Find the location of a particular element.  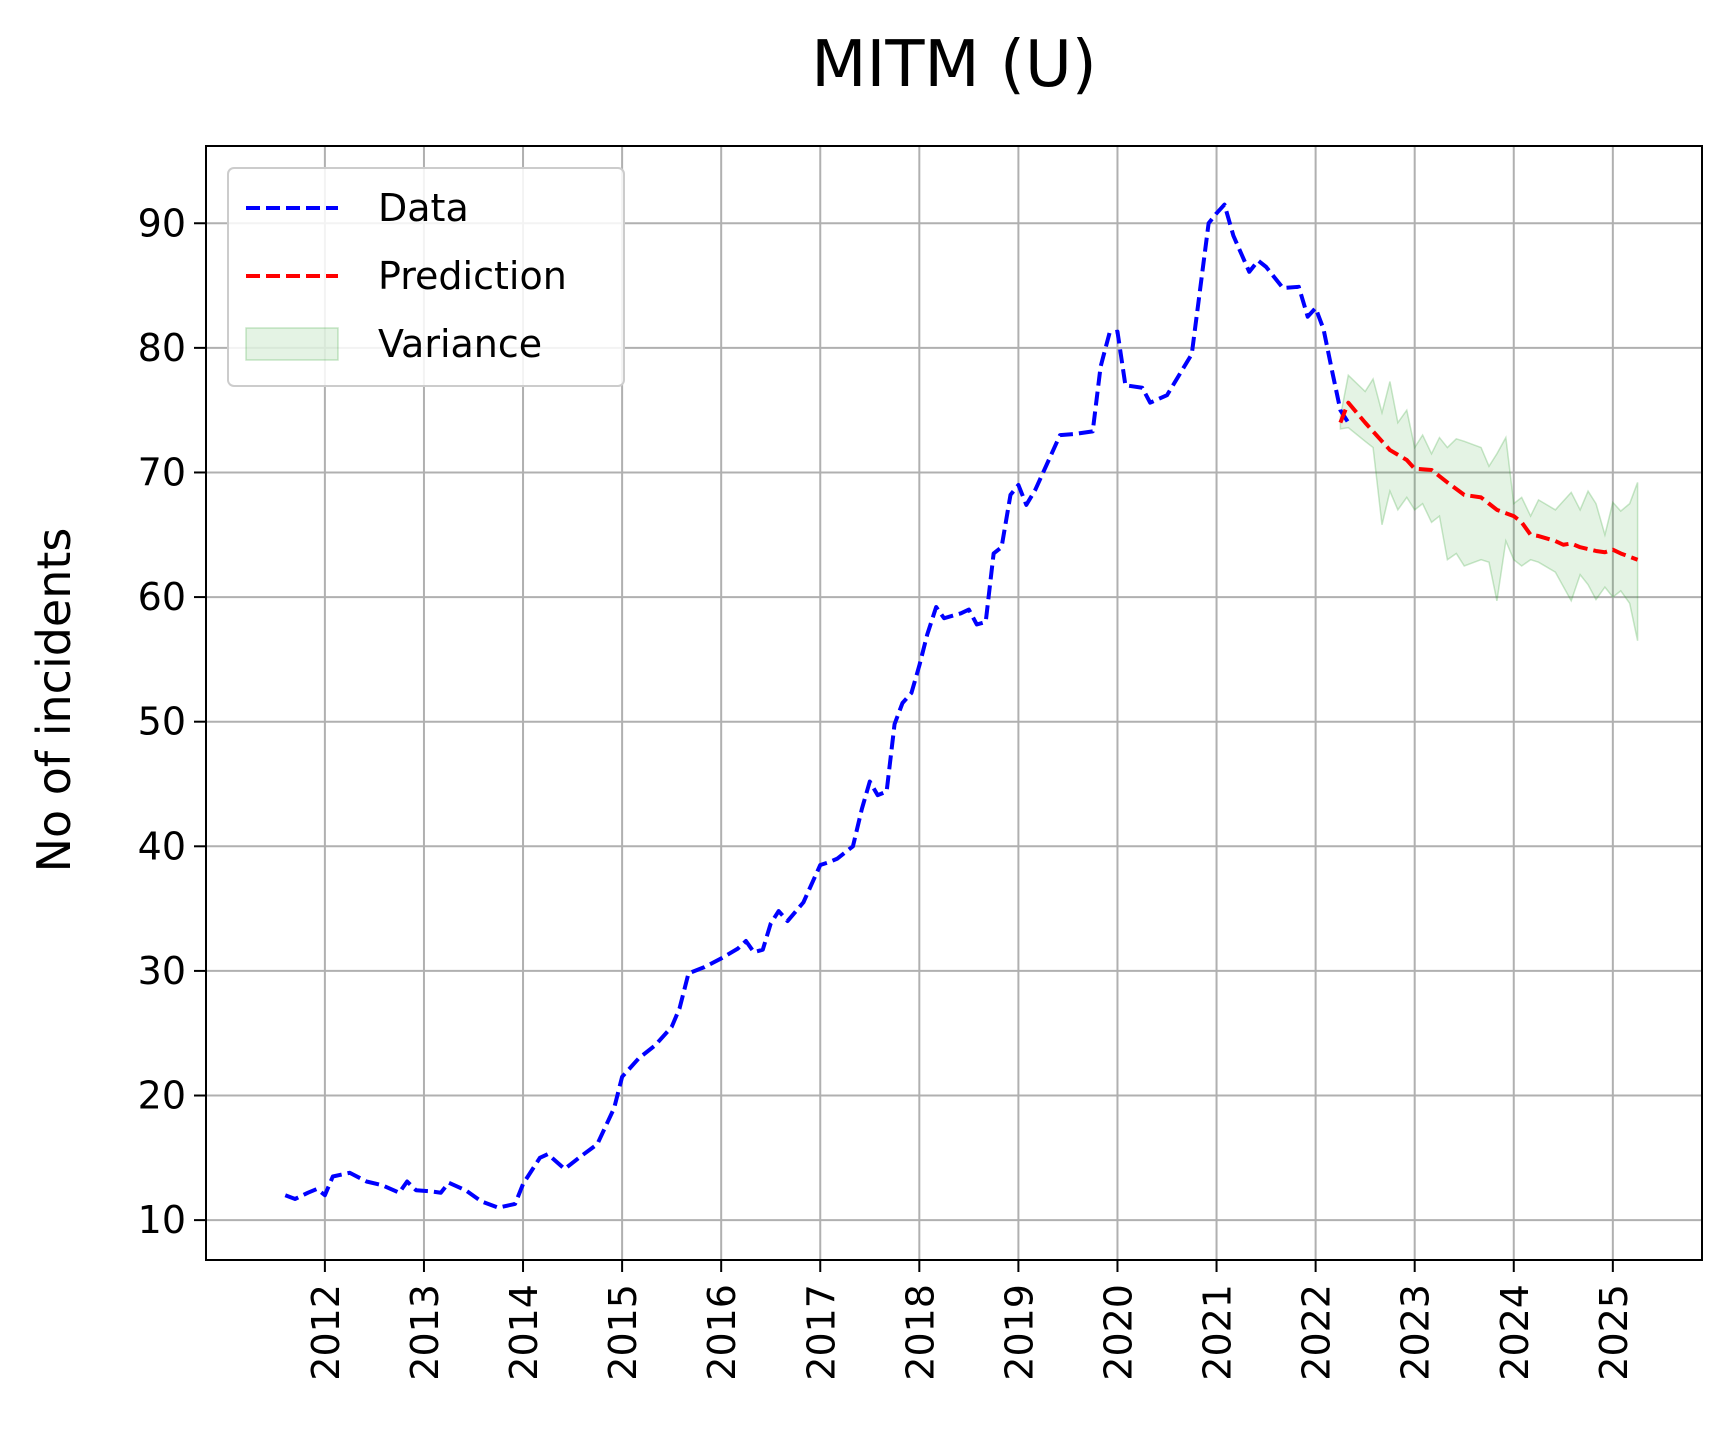

y-tick-label: 70 is located at coordinates (162, 472).